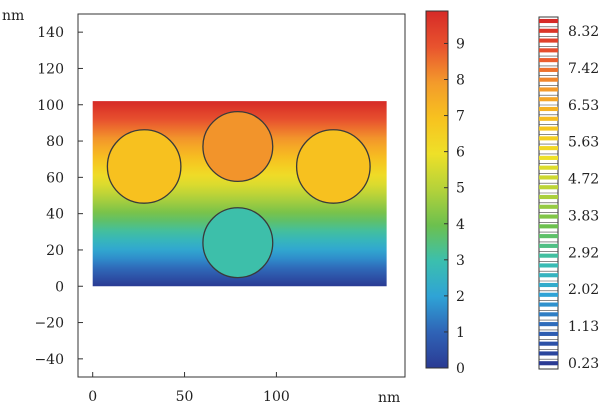 This screenshot has width=600, height=413. What do you see at coordinates (583, 106) in the screenshot?
I see `colorbar-2-label: 6.53` at bounding box center [583, 106].